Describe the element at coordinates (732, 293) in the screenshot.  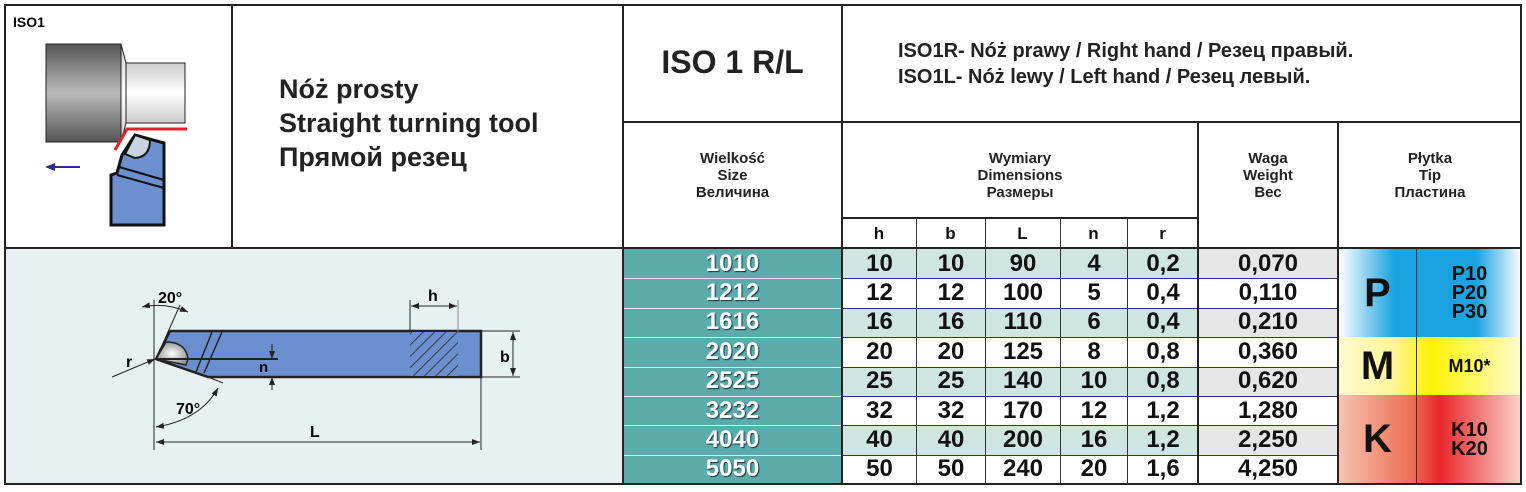
I see `size-cell: 1212` at that location.